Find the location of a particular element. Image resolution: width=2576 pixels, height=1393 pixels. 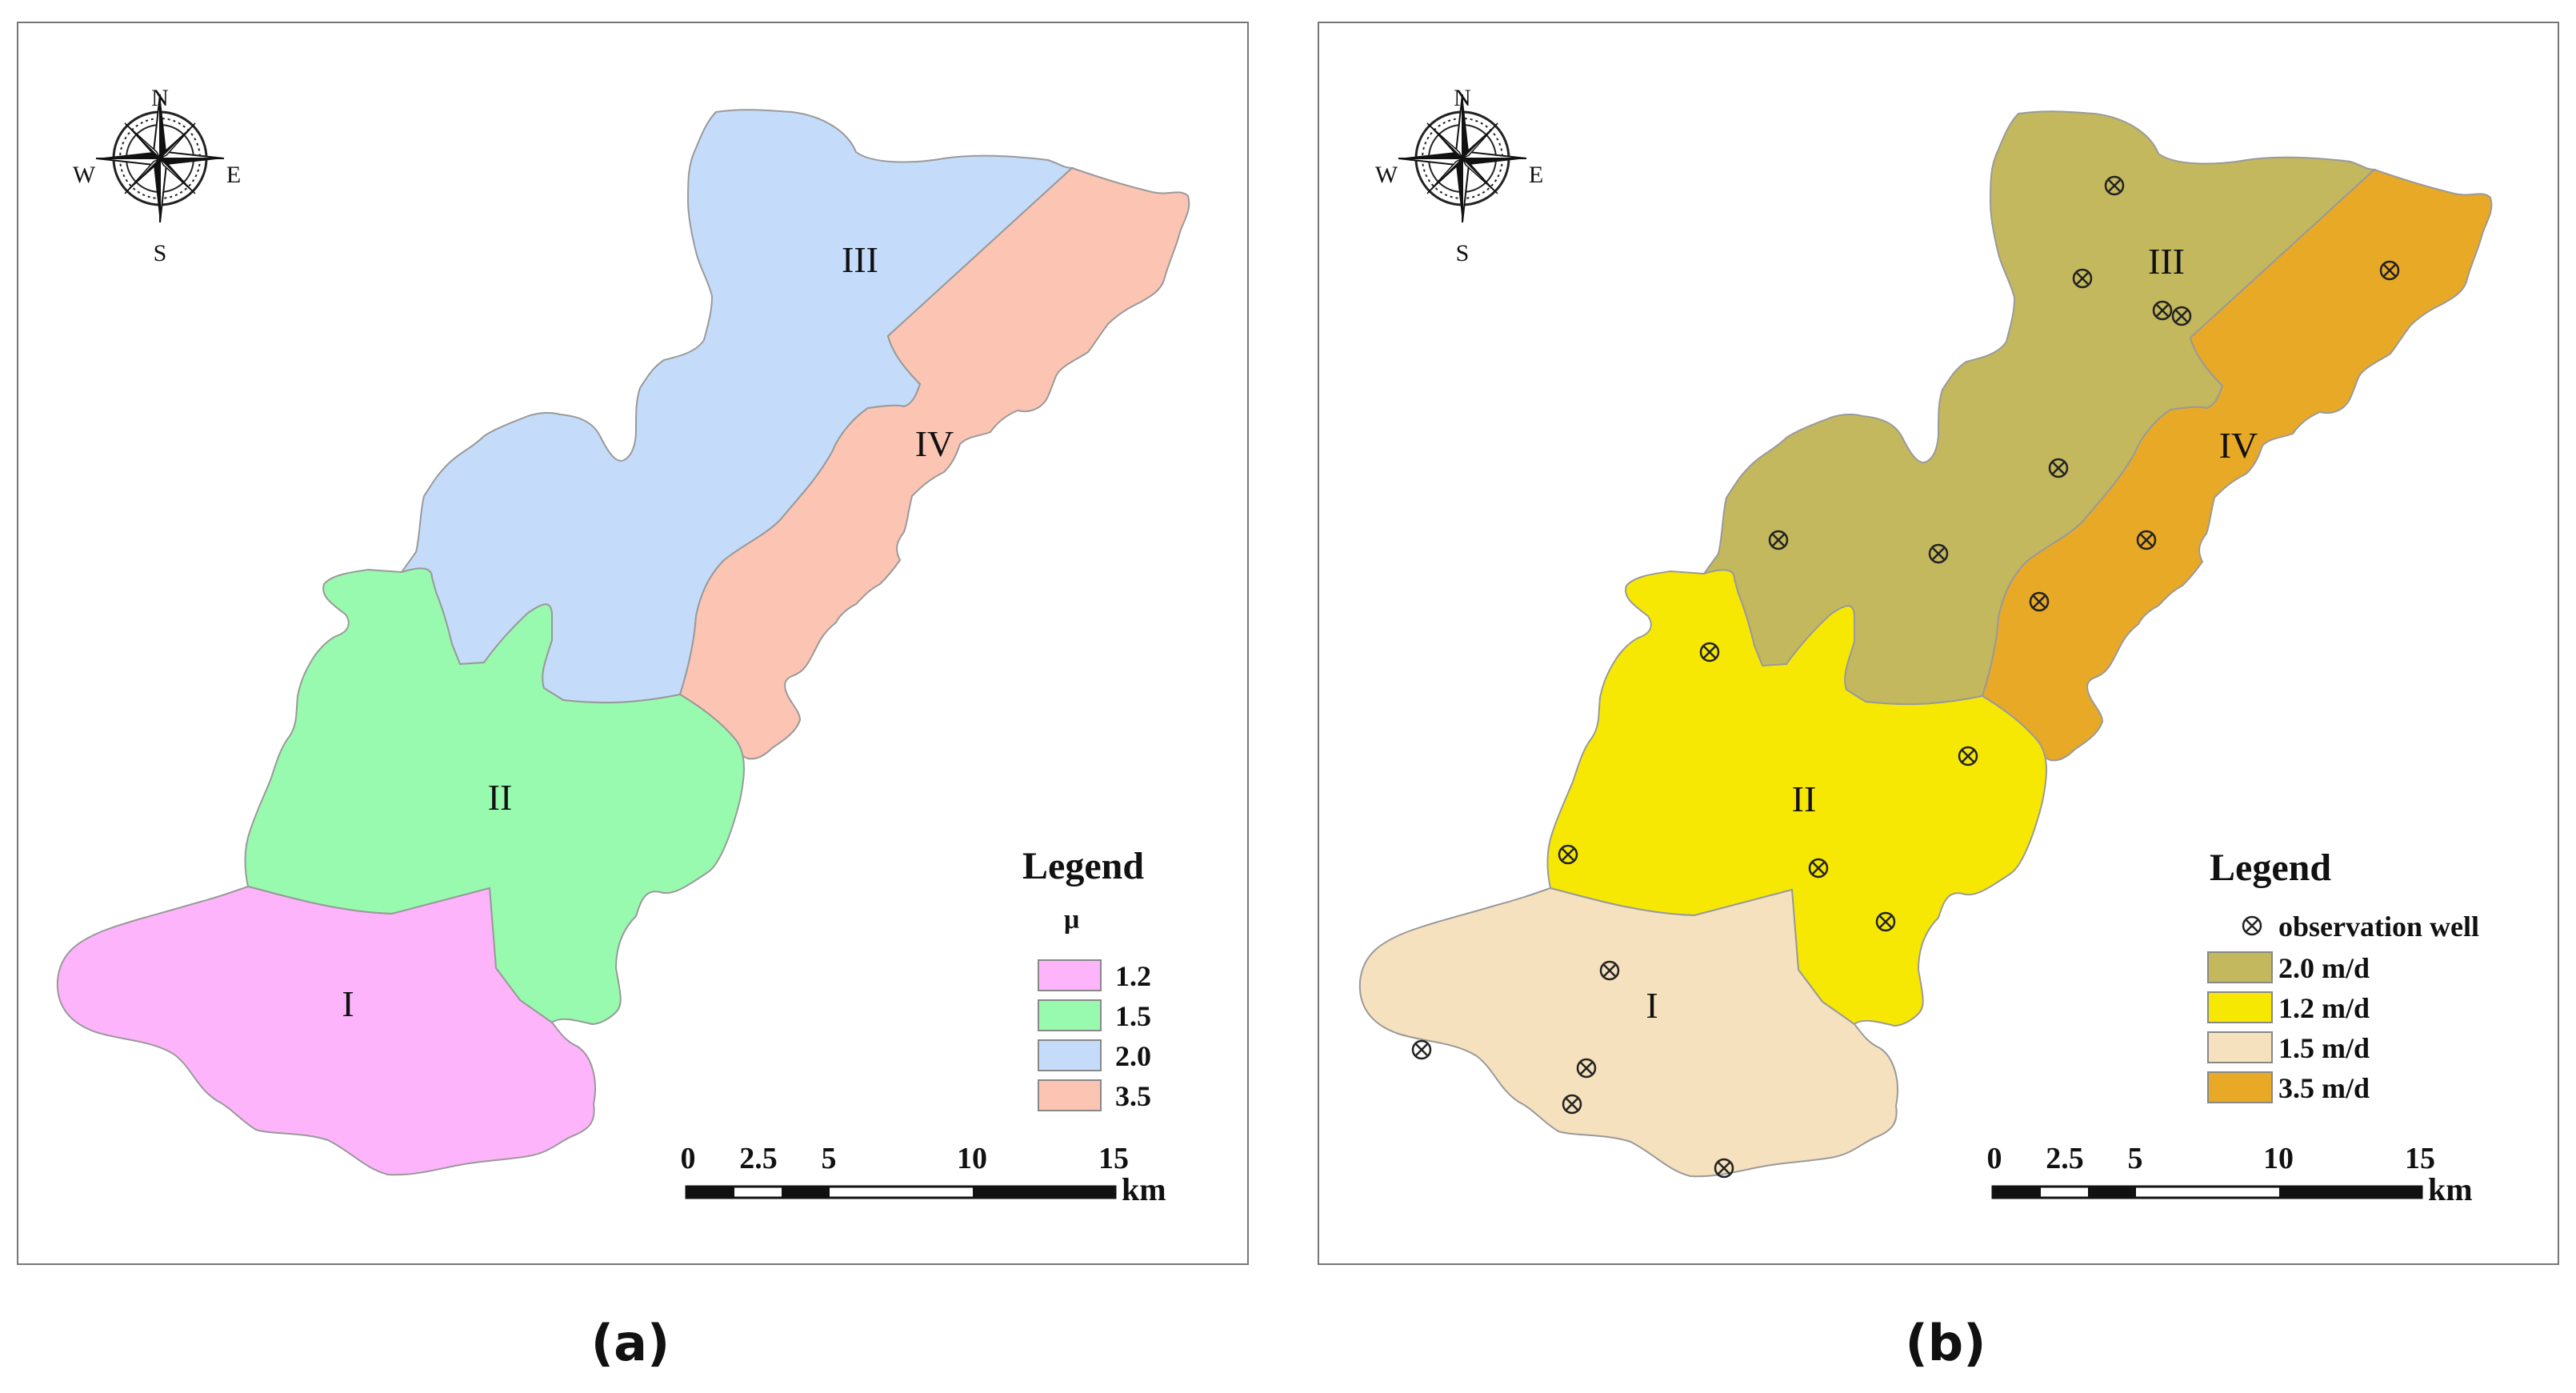

zone-b-II-label: II is located at coordinates (1804, 799).